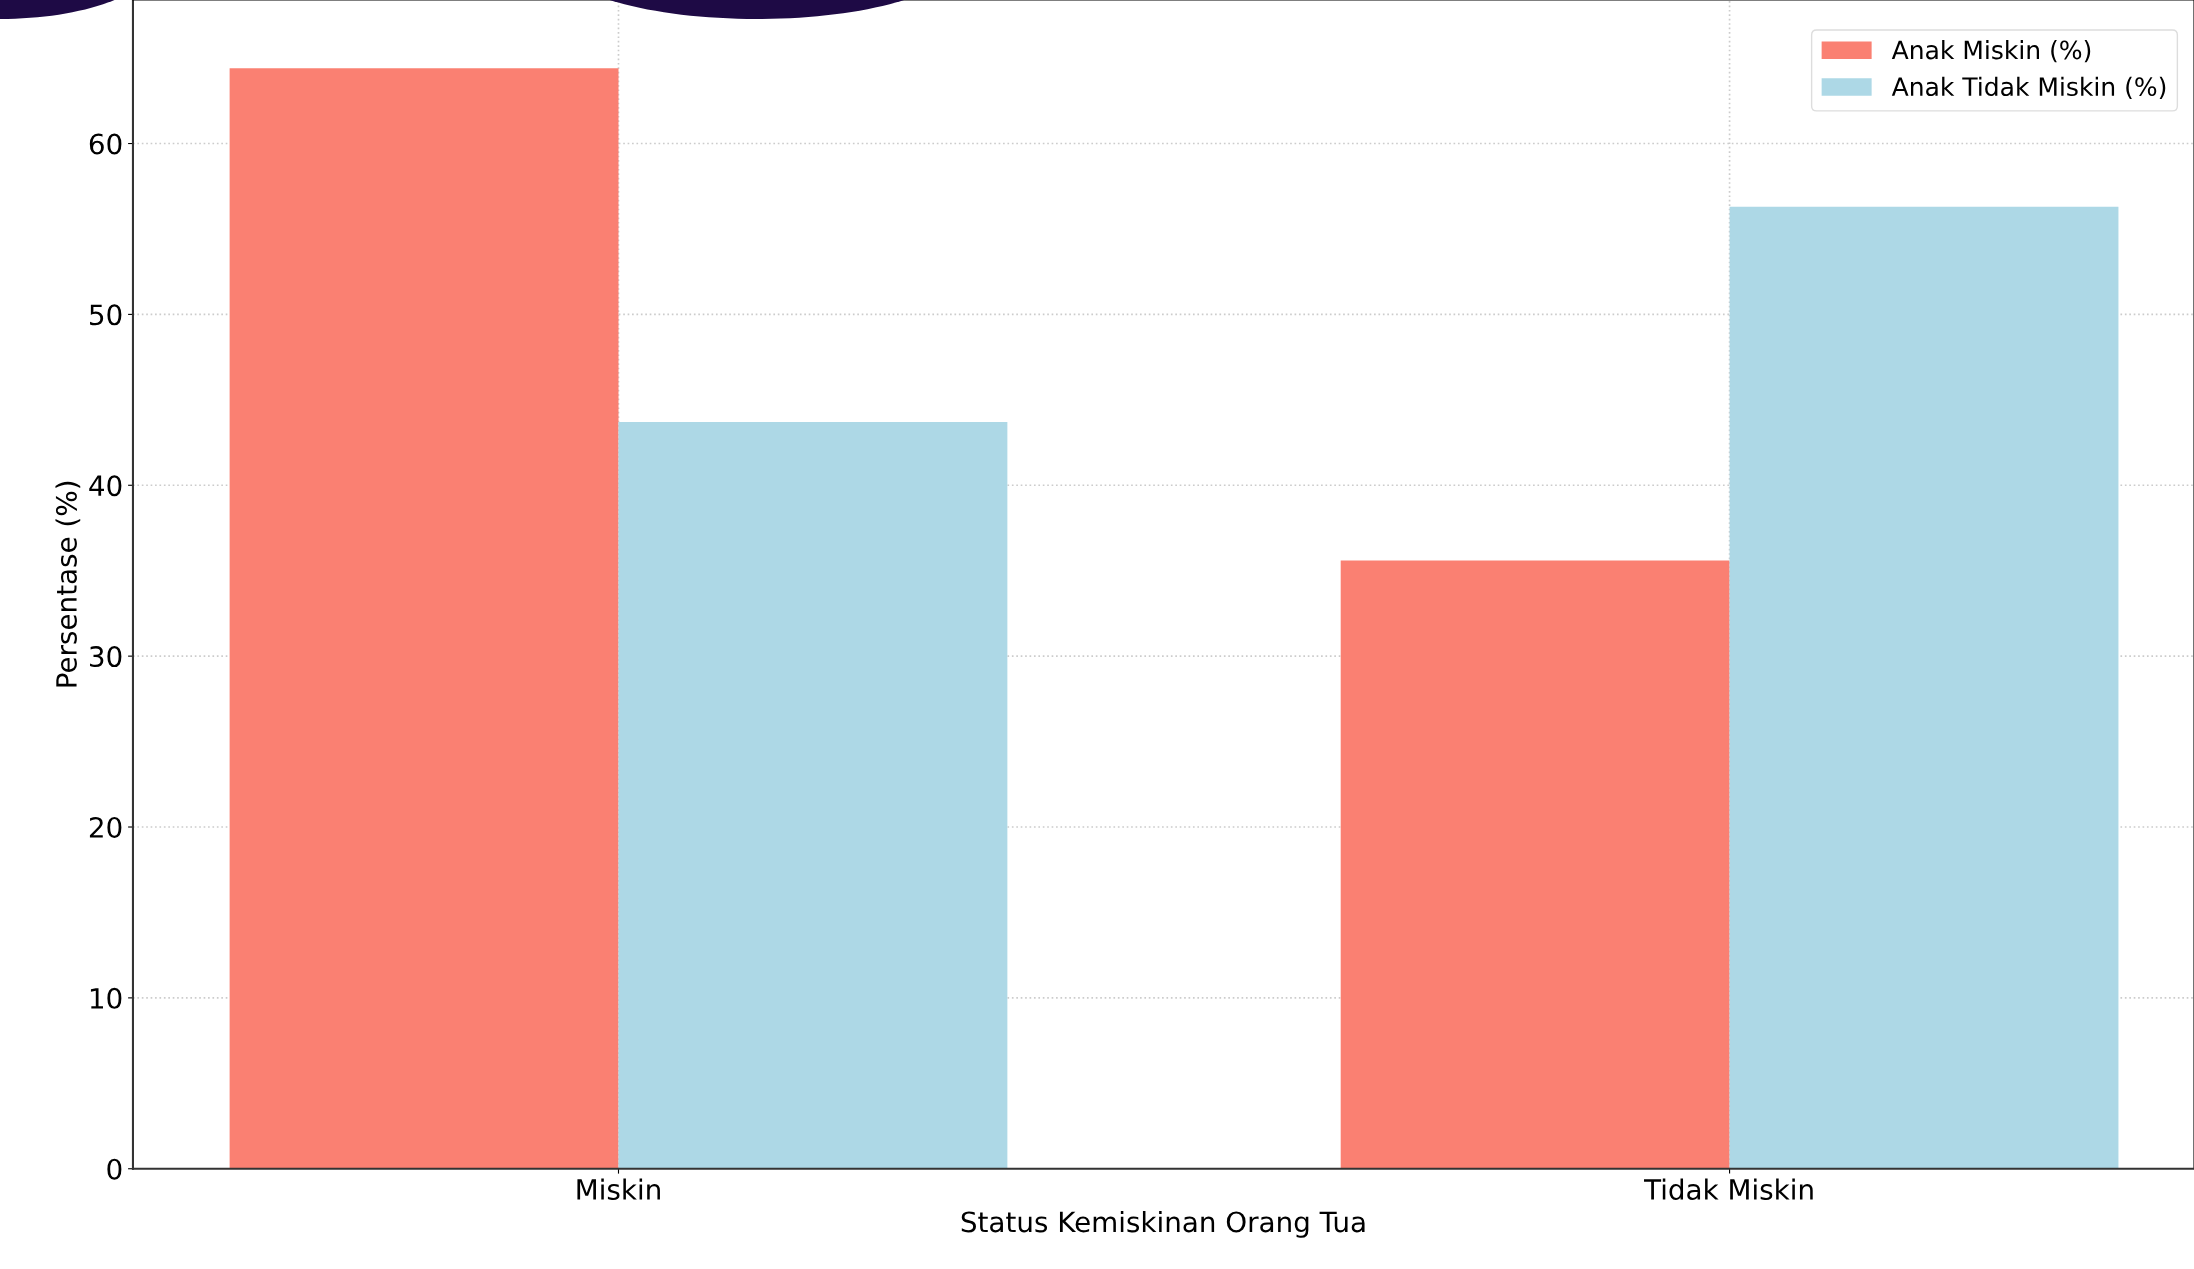  What do you see at coordinates (1991, 51) in the screenshot?
I see `legend-label: Anak Miskin (%)` at bounding box center [1991, 51].